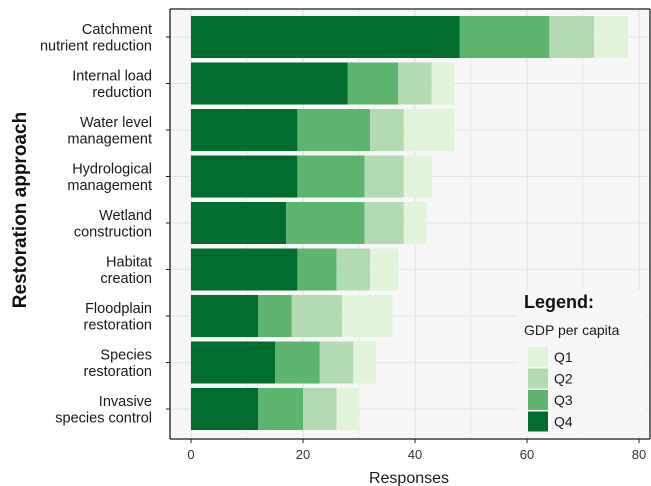 Image resolution: width=651 pixels, height=486 pixels. What do you see at coordinates (384, 176) in the screenshot?
I see `bar-hydrological-management-q2` at bounding box center [384, 176].